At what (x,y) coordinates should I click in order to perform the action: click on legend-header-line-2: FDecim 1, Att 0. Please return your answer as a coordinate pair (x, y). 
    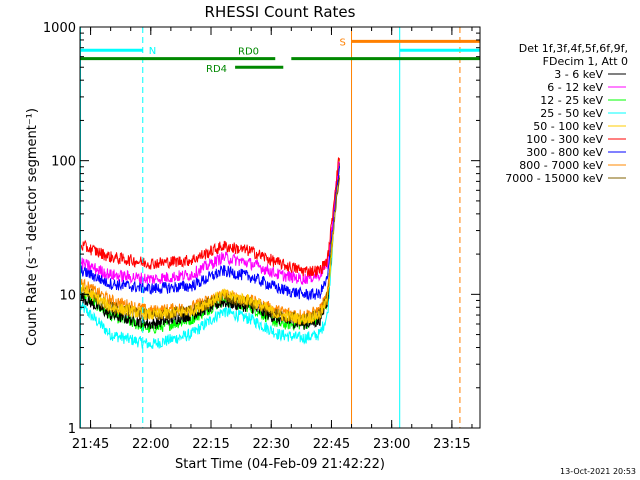
    Looking at the image, I should click on (585, 61).